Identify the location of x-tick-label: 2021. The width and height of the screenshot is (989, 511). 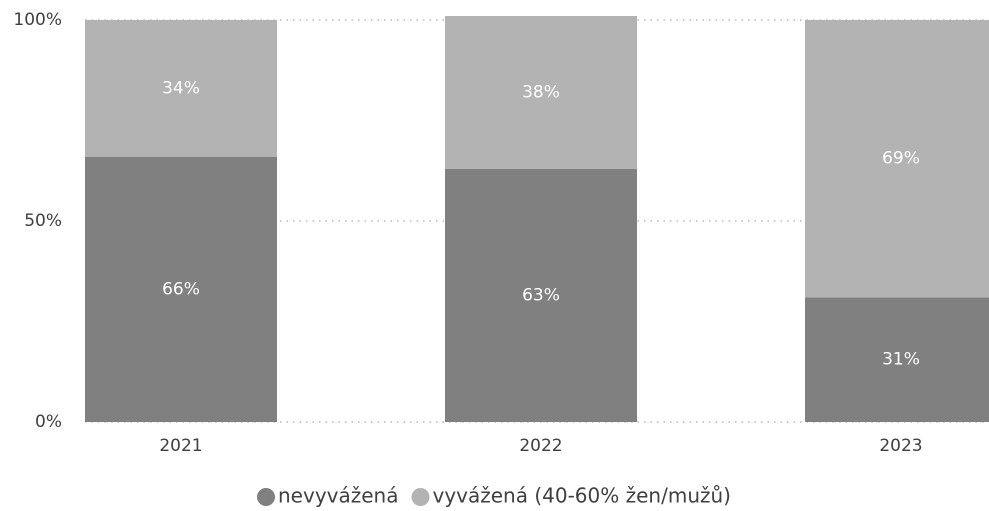
(180, 446).